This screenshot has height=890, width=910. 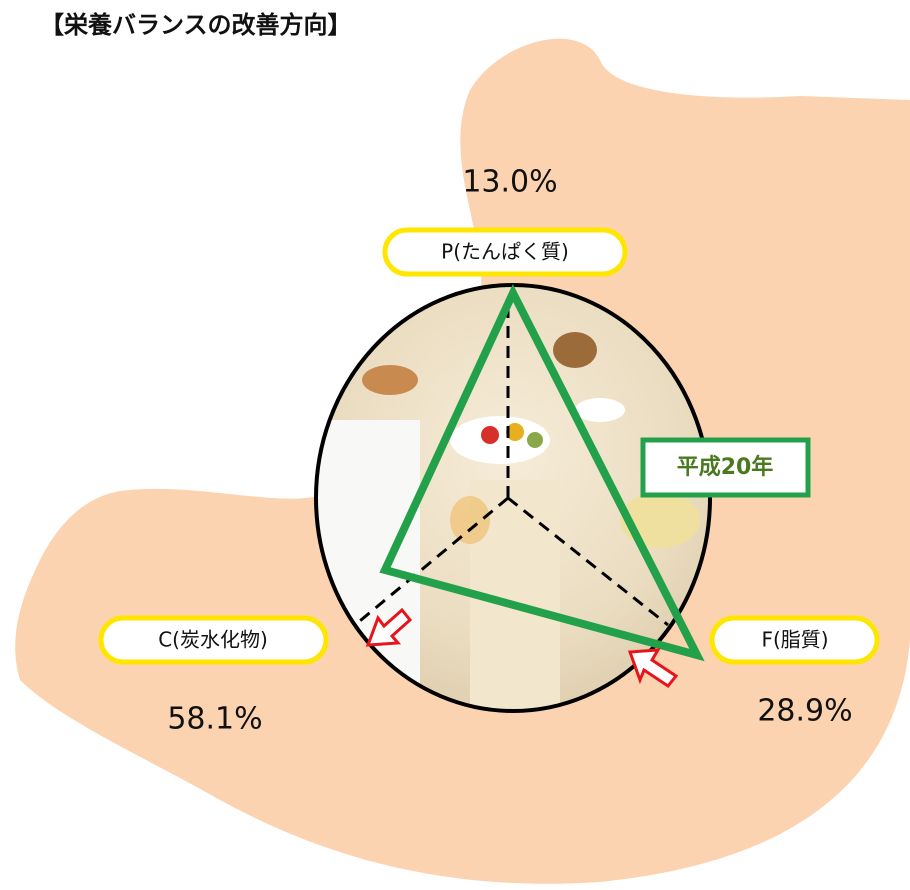 I want to click on nutrient-value: 28.9%, so click(x=804, y=711).